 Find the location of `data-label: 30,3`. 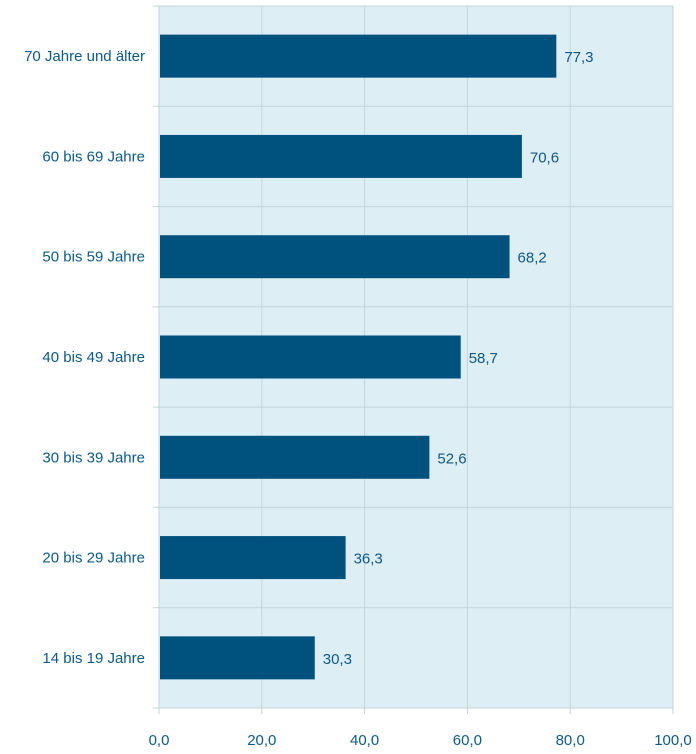

data-label: 30,3 is located at coordinates (337, 659).